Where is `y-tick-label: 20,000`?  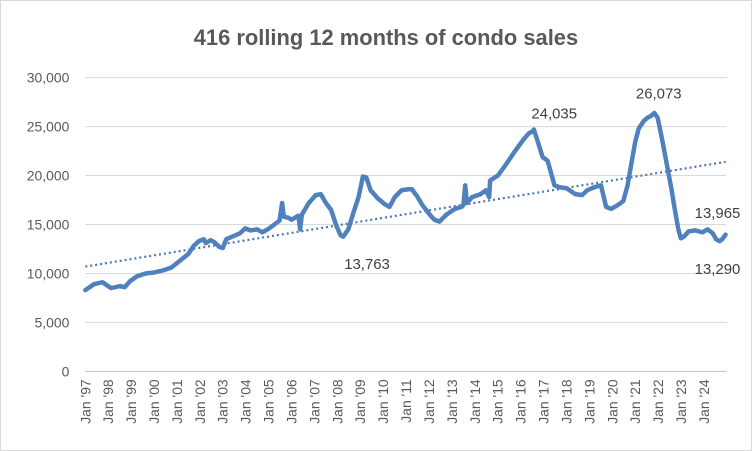 y-tick-label: 20,000 is located at coordinates (48, 176).